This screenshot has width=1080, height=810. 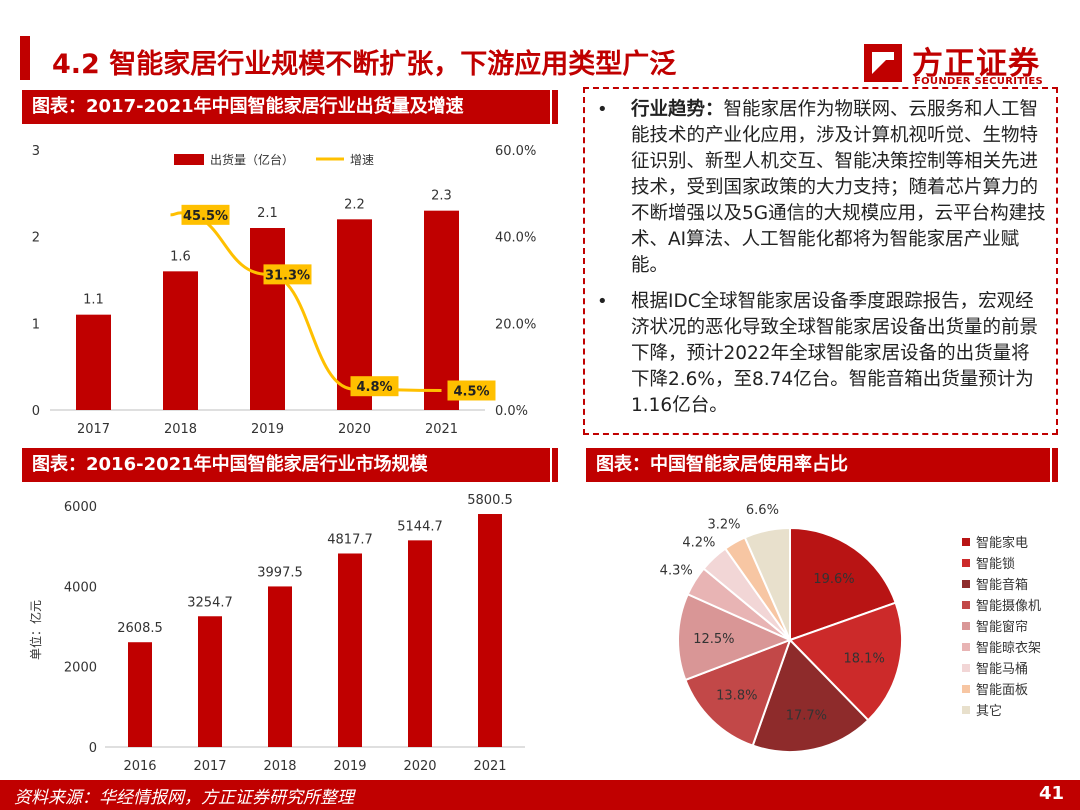 What do you see at coordinates (267, 429) in the screenshot?
I see `x-tick-label: 2019` at bounding box center [267, 429].